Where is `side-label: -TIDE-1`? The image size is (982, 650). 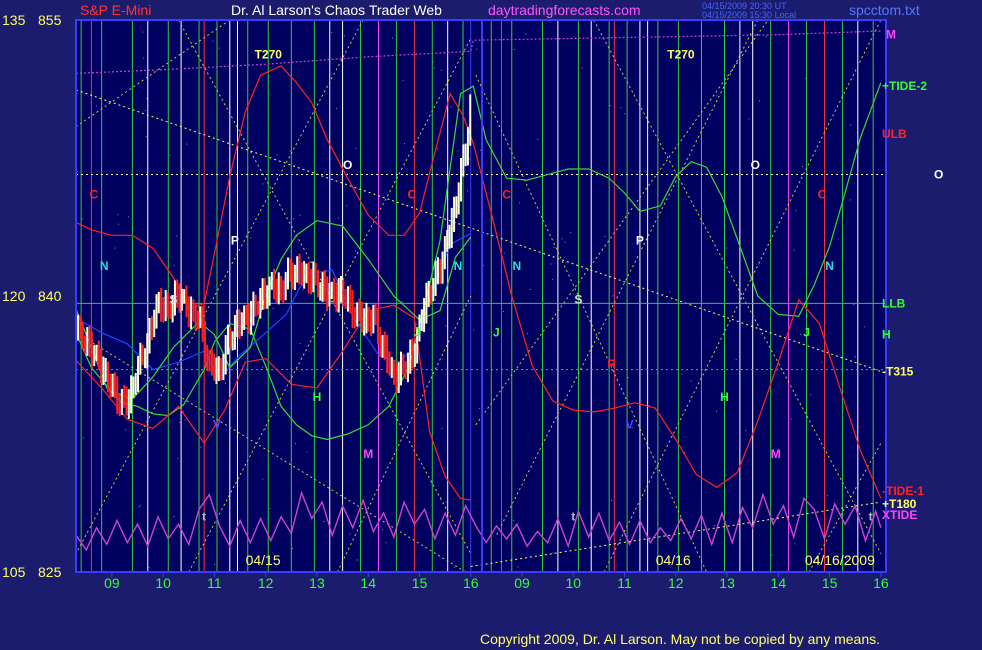
side-label: -TIDE-1 is located at coordinates (903, 491).